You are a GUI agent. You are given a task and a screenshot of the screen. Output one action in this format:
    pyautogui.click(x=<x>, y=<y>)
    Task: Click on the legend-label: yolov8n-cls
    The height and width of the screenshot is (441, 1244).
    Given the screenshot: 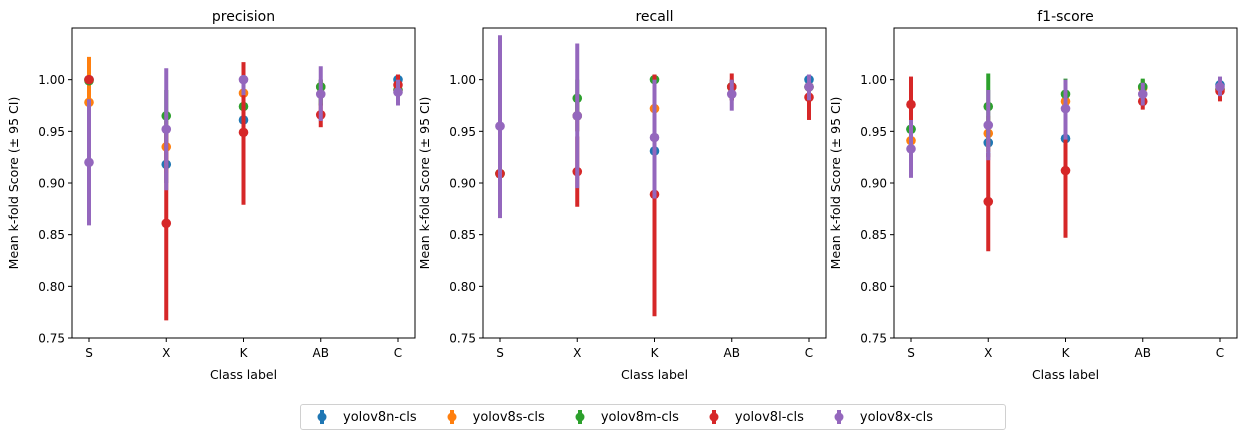 What is the action you would take?
    pyautogui.click(x=380, y=417)
    